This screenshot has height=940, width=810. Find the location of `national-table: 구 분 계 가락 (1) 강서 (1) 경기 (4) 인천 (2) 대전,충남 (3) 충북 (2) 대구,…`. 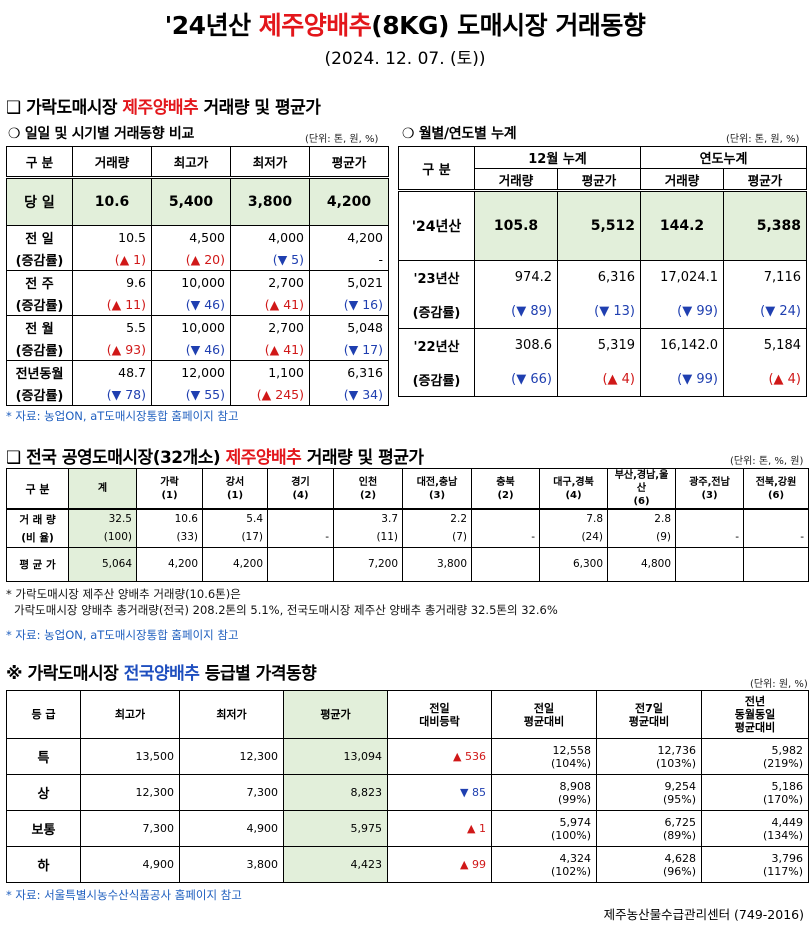

national-table: 구 분 계 가락 (1) 강서 (1) 경기 (4) 인천 (2) 대전,충남 (3) 충북 (2) 대구,… is located at coordinates (407, 525).